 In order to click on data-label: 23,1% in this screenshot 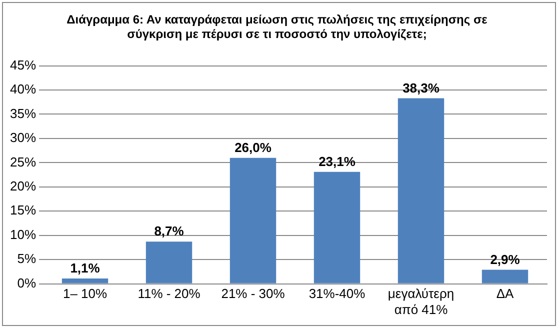, I will do `click(337, 161)`.